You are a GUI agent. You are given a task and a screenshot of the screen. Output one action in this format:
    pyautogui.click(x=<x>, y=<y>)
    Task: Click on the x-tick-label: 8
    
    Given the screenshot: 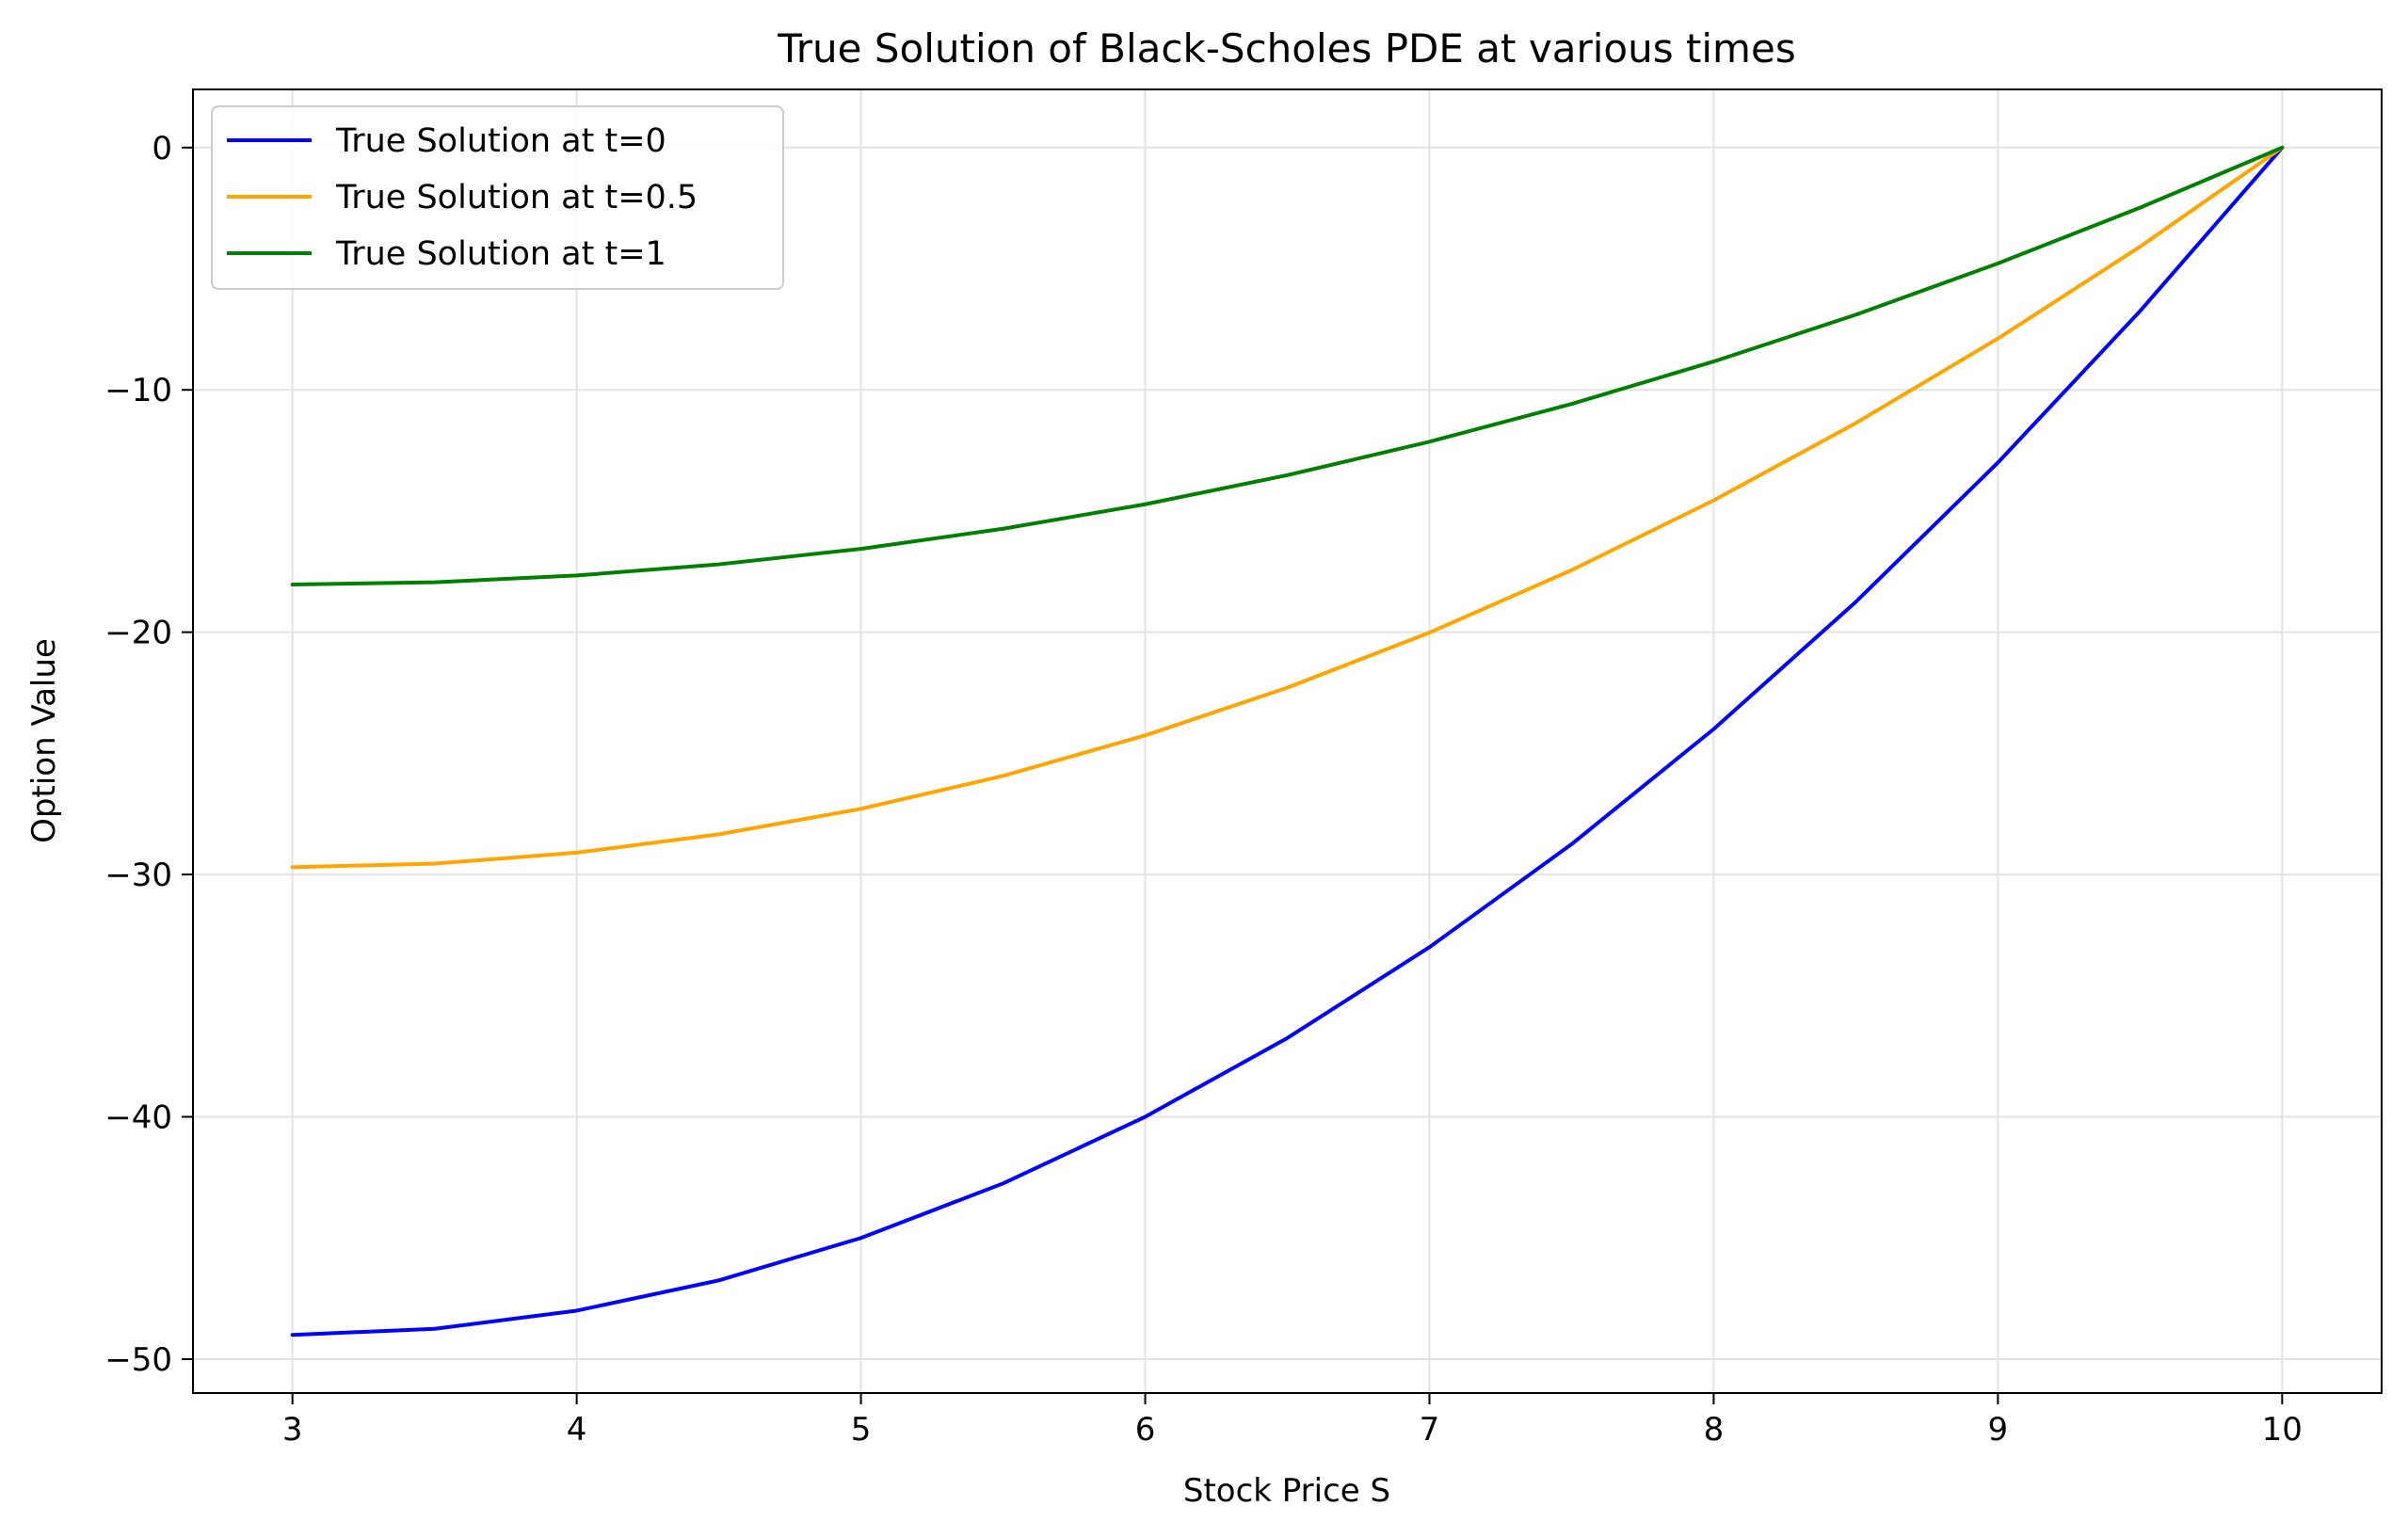 What is the action you would take?
    pyautogui.click(x=1715, y=1430)
    